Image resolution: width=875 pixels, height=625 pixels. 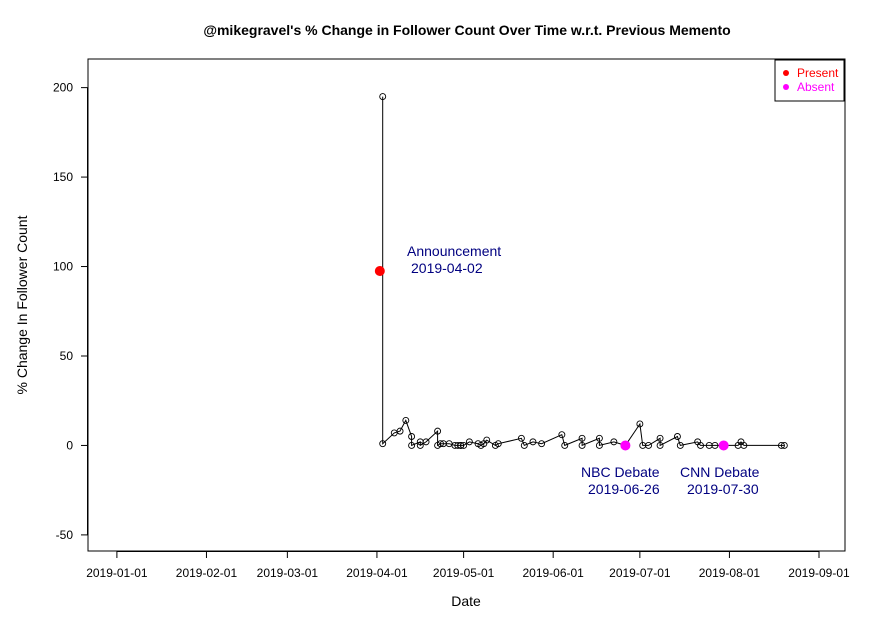 What do you see at coordinates (63, 267) in the screenshot?
I see `y-tick-label: 100` at bounding box center [63, 267].